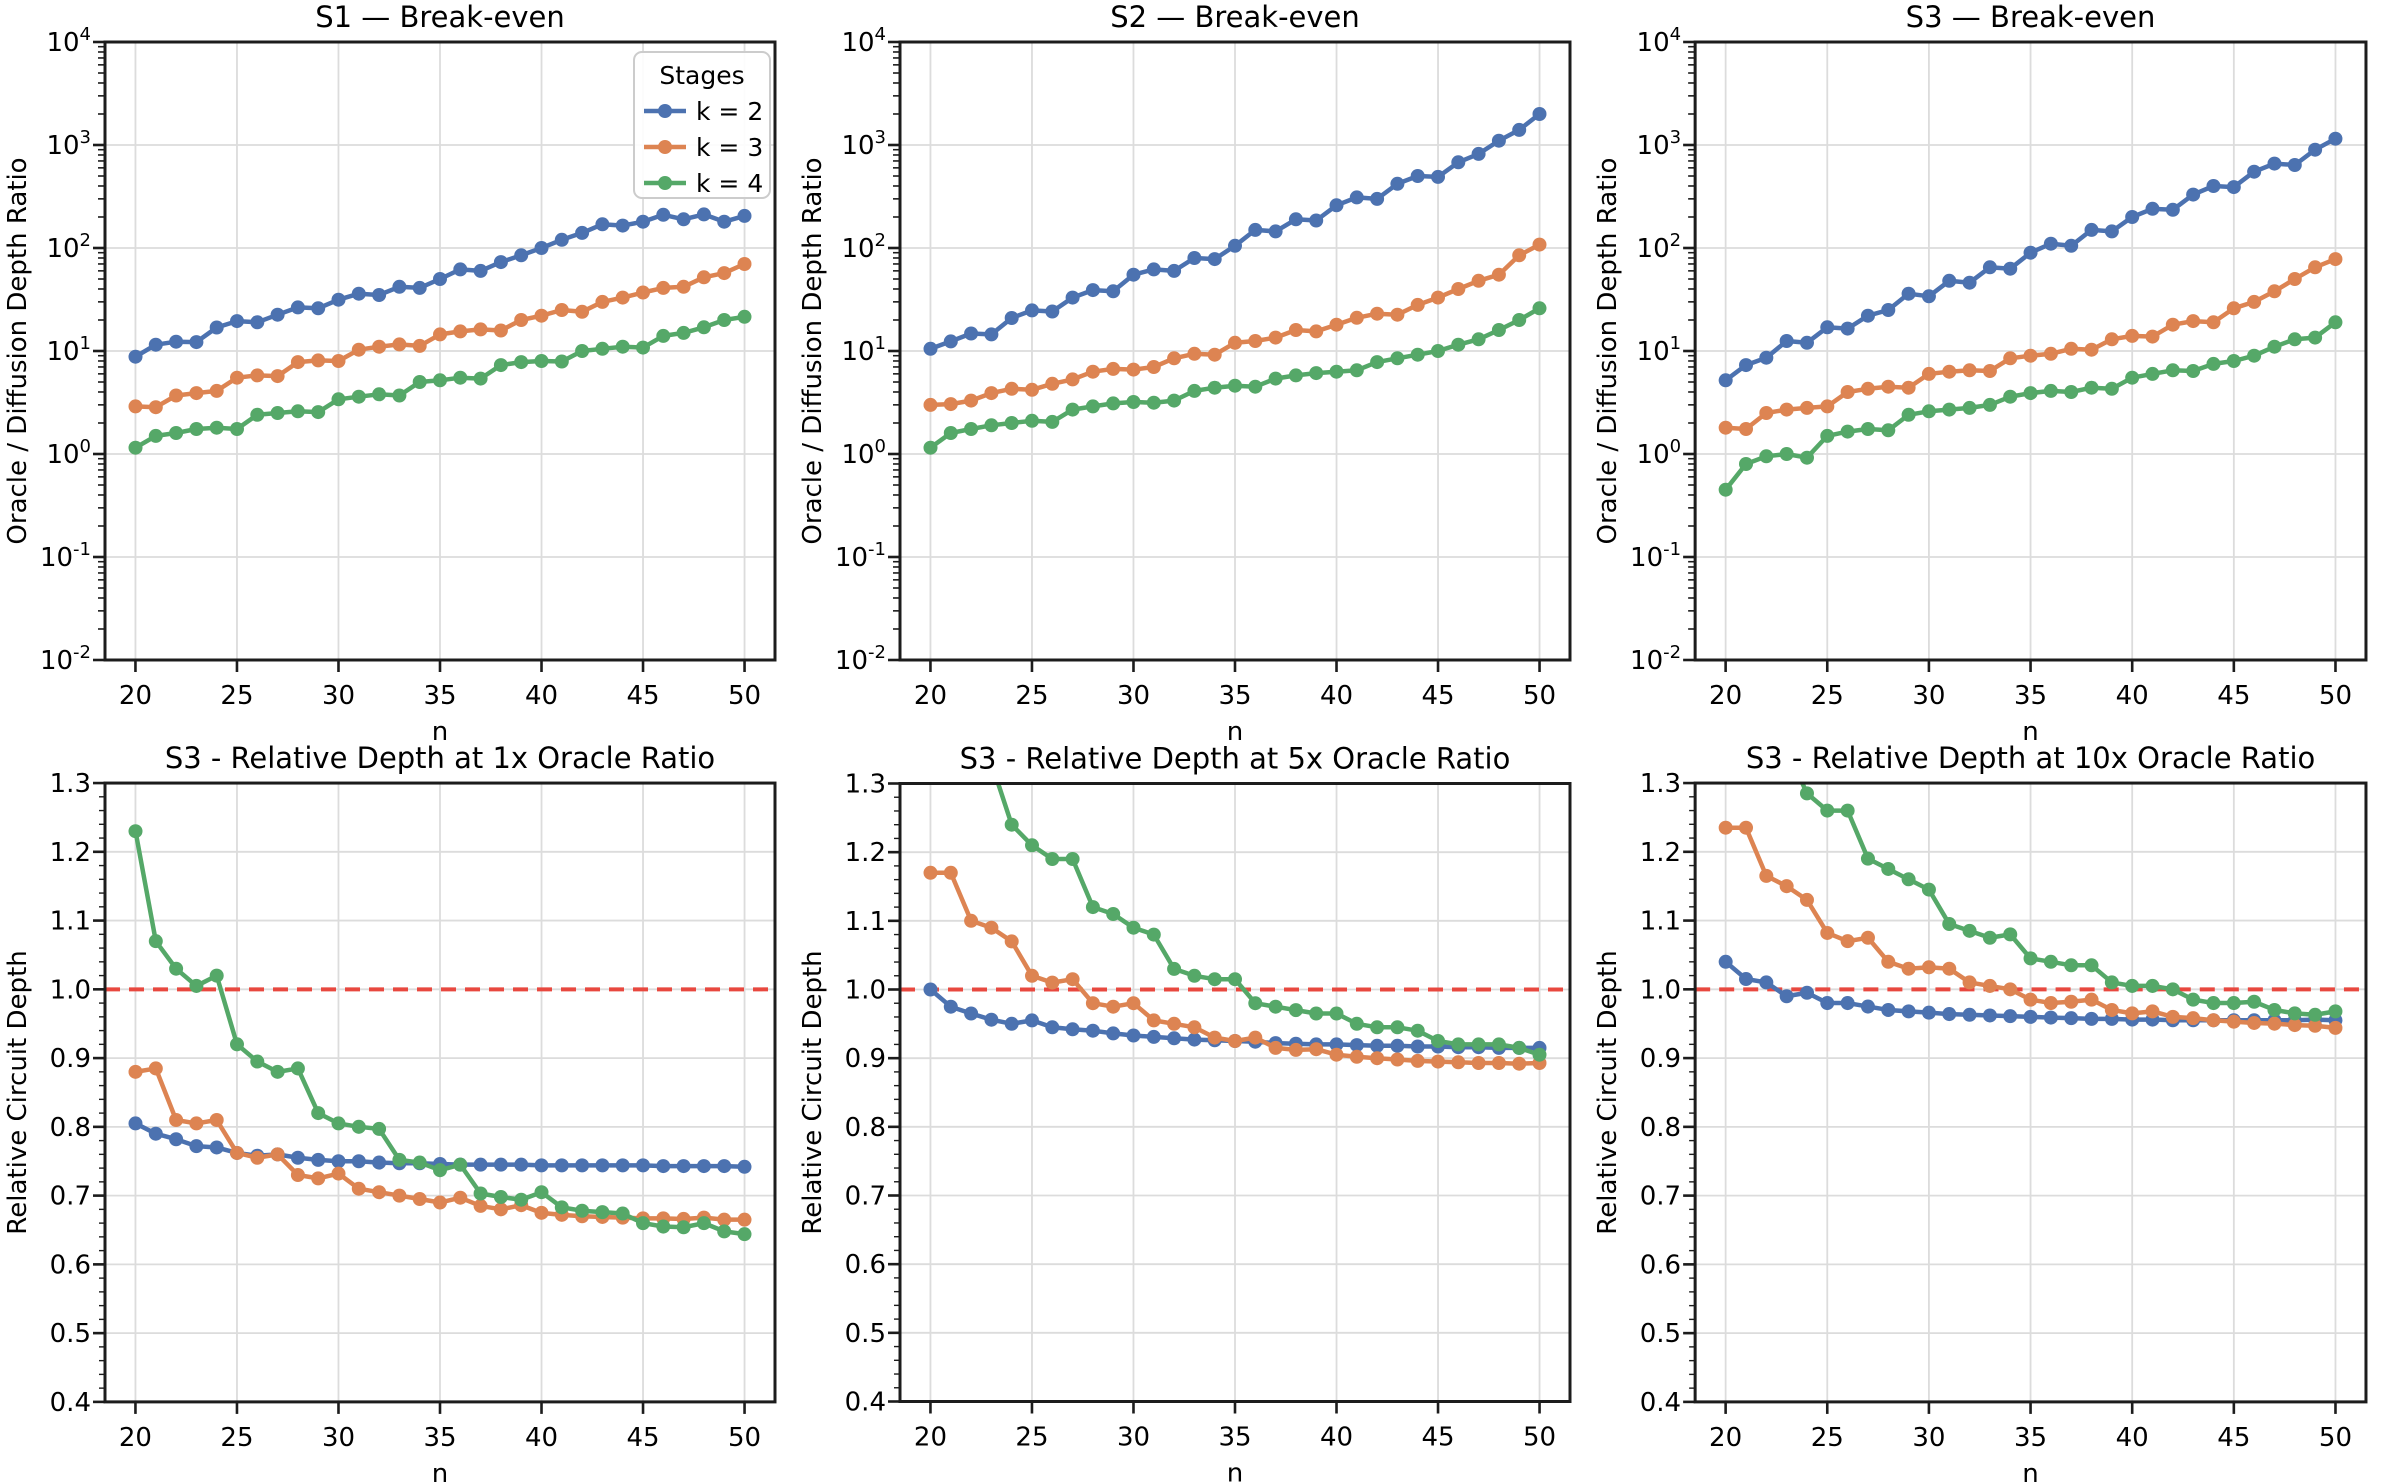 The image size is (2386, 1483). Describe the element at coordinates (1689, 351) in the screenshot. I see `y-axis-ticks` at that location.